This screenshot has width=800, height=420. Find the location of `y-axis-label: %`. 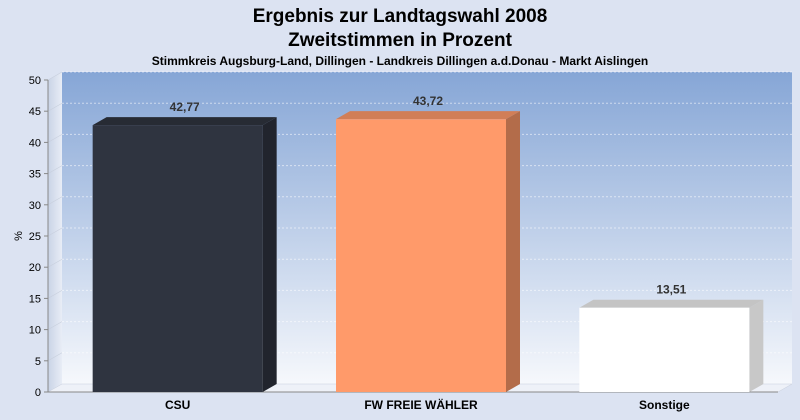

y-axis-label: % is located at coordinates (19, 236).